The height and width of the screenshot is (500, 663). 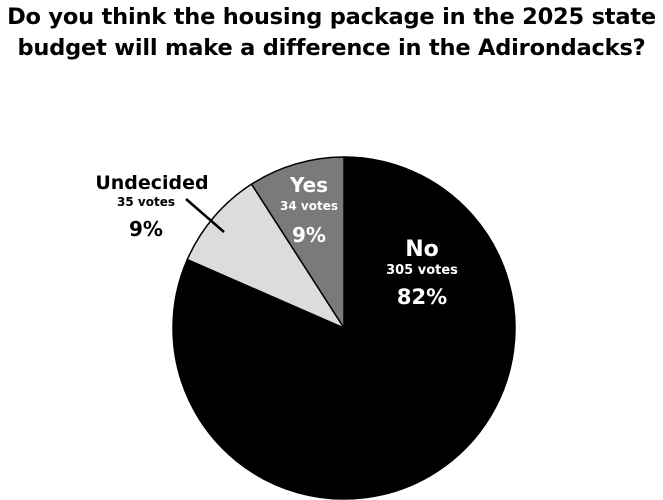 What do you see at coordinates (422, 270) in the screenshot?
I see `slice-votes-no: 305 votes` at bounding box center [422, 270].